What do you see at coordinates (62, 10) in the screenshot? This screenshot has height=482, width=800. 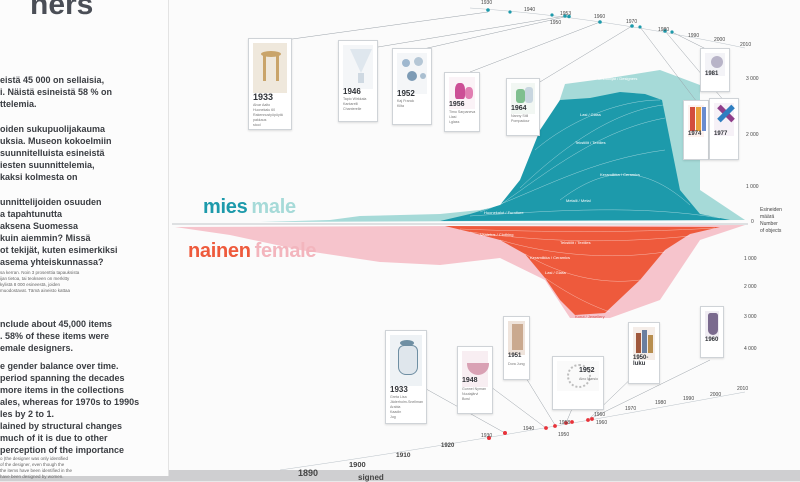 I see `wall-title: ners` at bounding box center [62, 10].